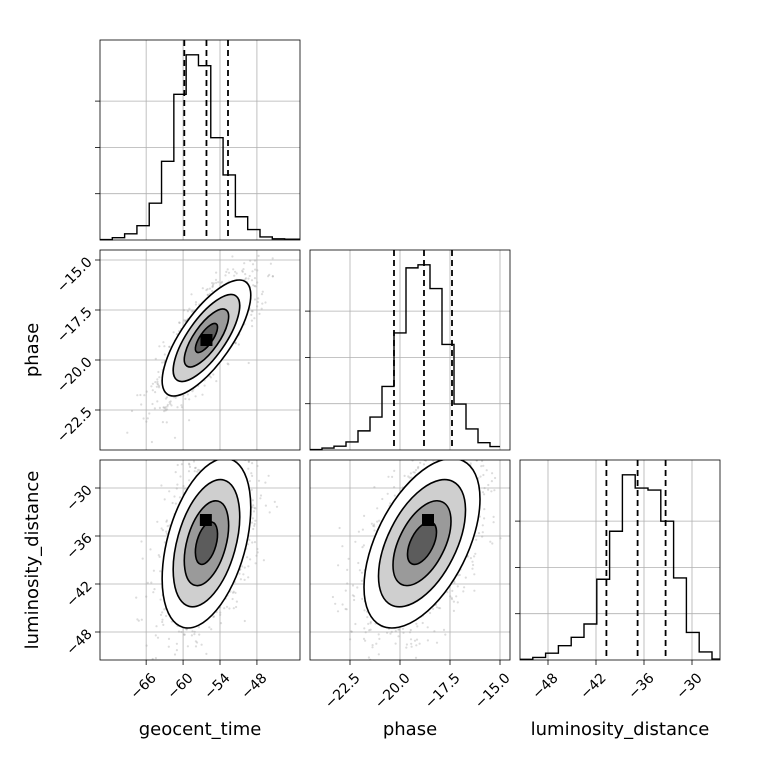 The image size is (760, 760). Describe the element at coordinates (443, 691) in the screenshot. I see `x-tick-label-phase-2: −17.5` at that location.